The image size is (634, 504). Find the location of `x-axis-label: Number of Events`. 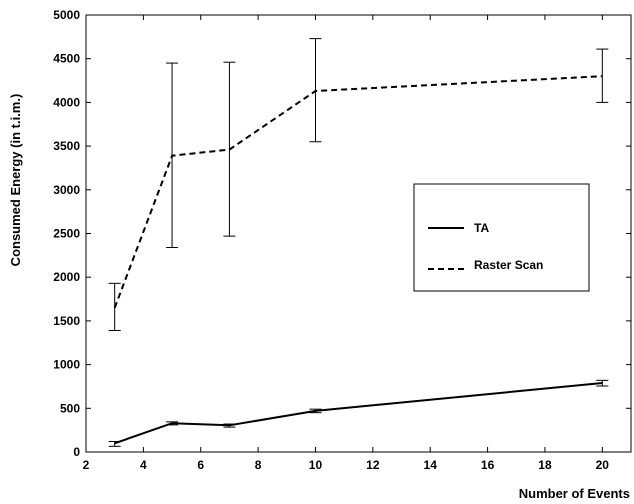

x-axis-label: Number of Events is located at coordinates (574, 493).